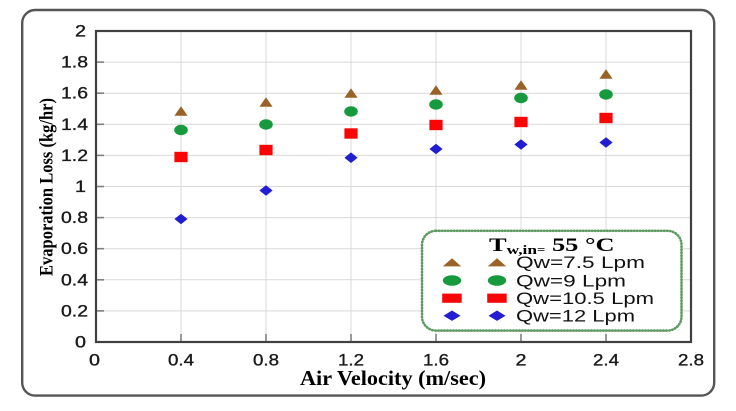  I want to click on svg-text: Qw=12 Lpm, so click(575, 317).